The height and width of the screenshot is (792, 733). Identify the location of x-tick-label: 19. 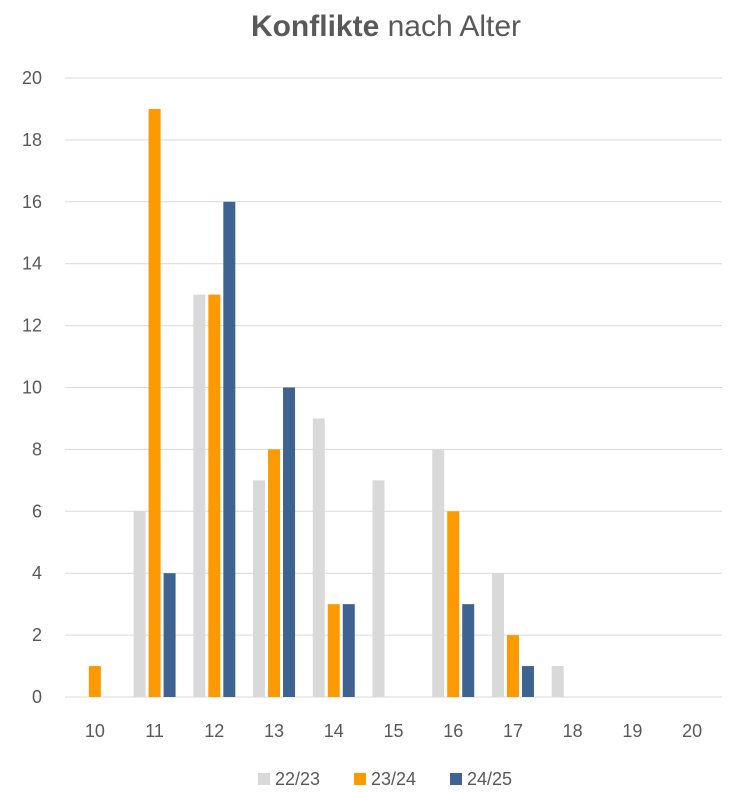
(632, 731).